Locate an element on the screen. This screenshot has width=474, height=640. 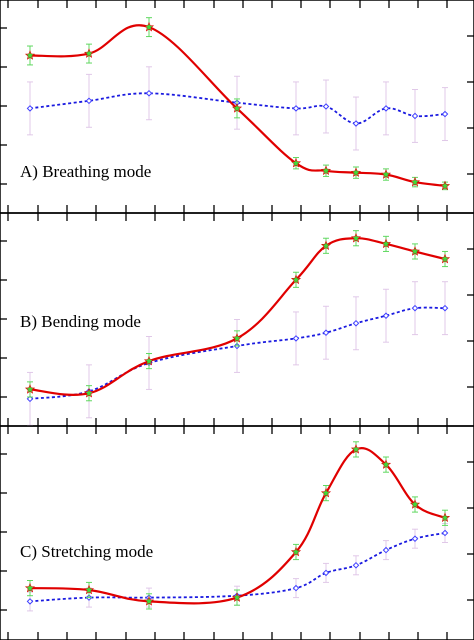
panel-label-stretching-mode: C) Stretching mode is located at coordinates (86, 551).